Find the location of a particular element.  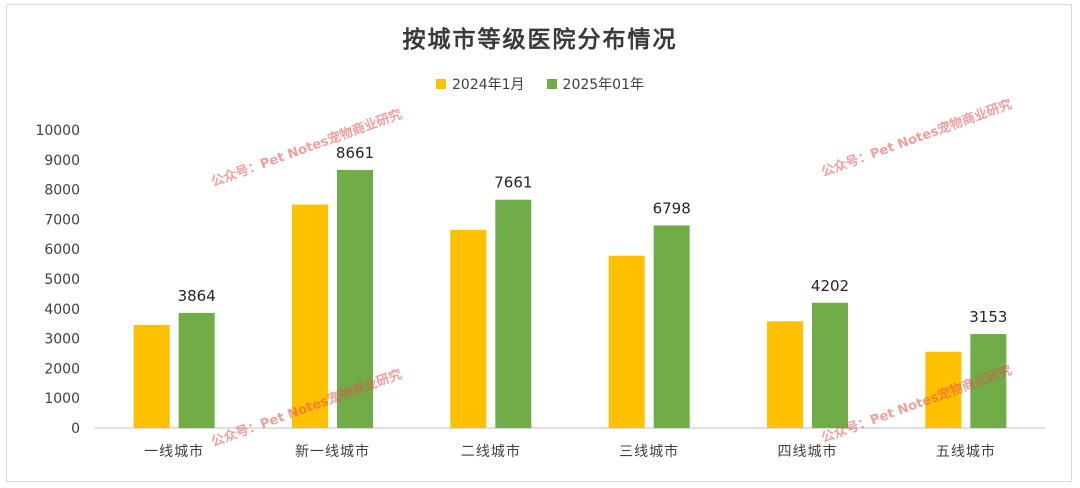

chart-legend: 2024年1月 2025年01年 is located at coordinates (540, 84).